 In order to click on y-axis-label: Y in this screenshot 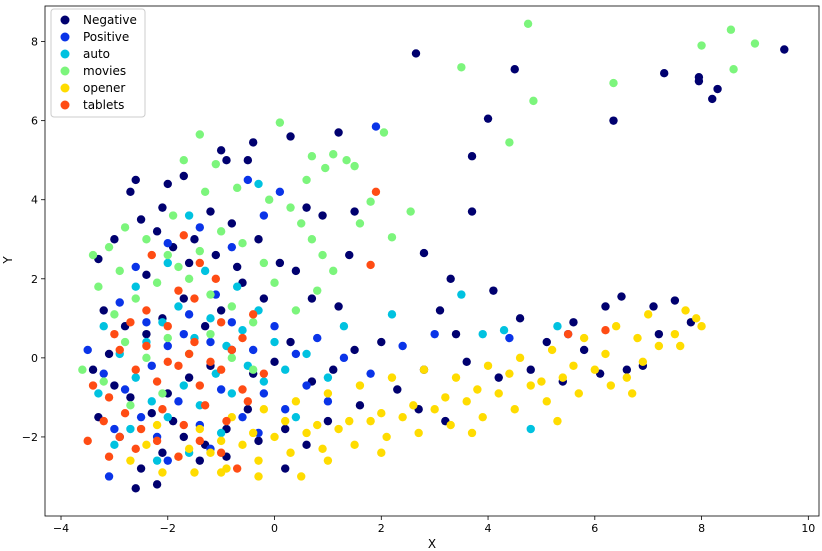, I will do `click(8, 260)`.